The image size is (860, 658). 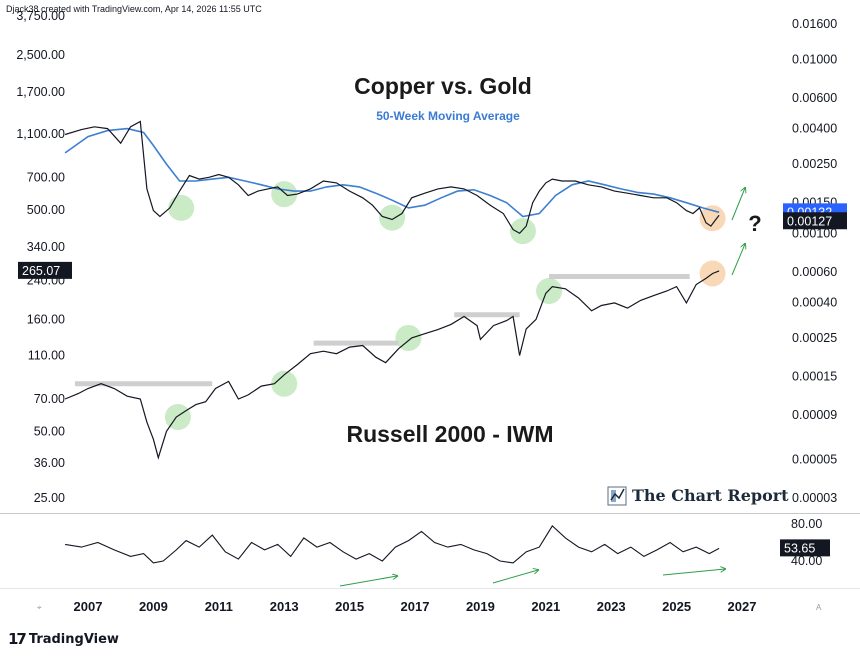 I want to click on time-axis-tick: 2021, so click(x=545, y=606).